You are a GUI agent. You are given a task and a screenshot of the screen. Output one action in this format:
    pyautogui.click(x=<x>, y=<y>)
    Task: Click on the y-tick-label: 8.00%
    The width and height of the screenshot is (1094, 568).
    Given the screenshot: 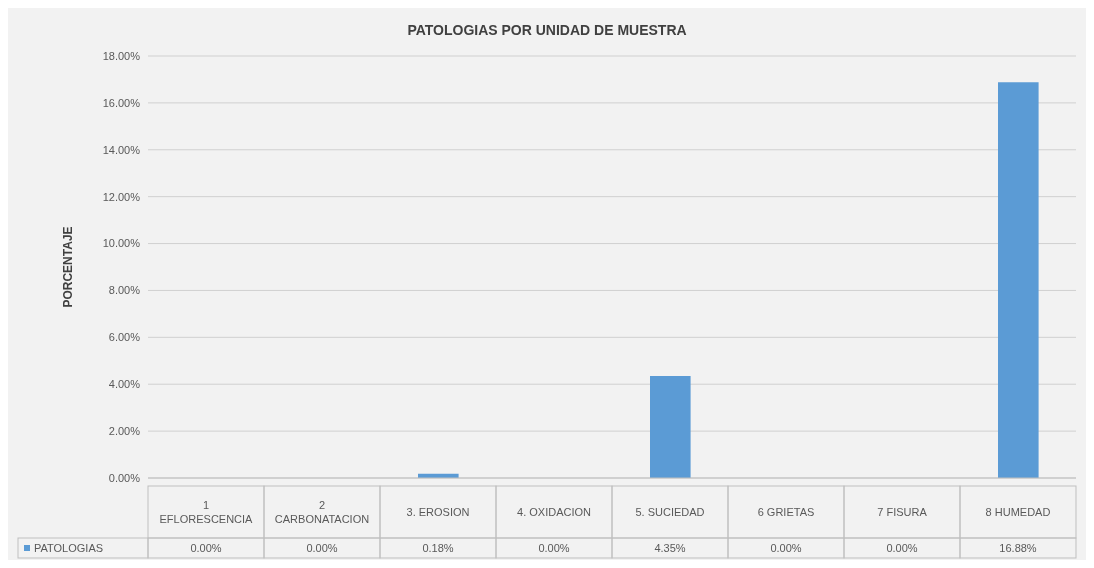 What is the action you would take?
    pyautogui.click(x=124, y=290)
    